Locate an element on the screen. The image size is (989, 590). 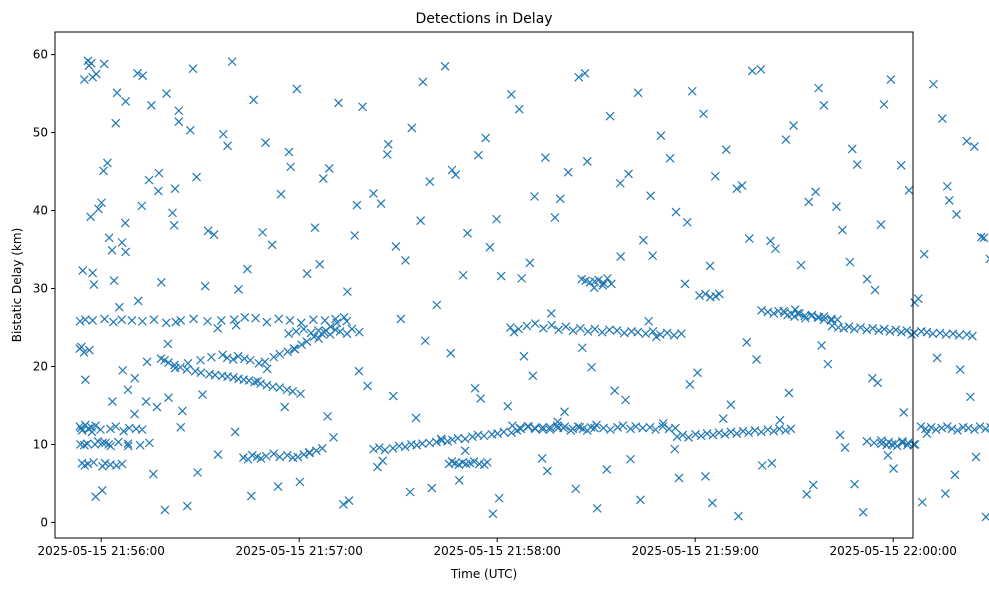
y-axis: 0 10 20 30 40 50 60 is located at coordinates (44, 288).